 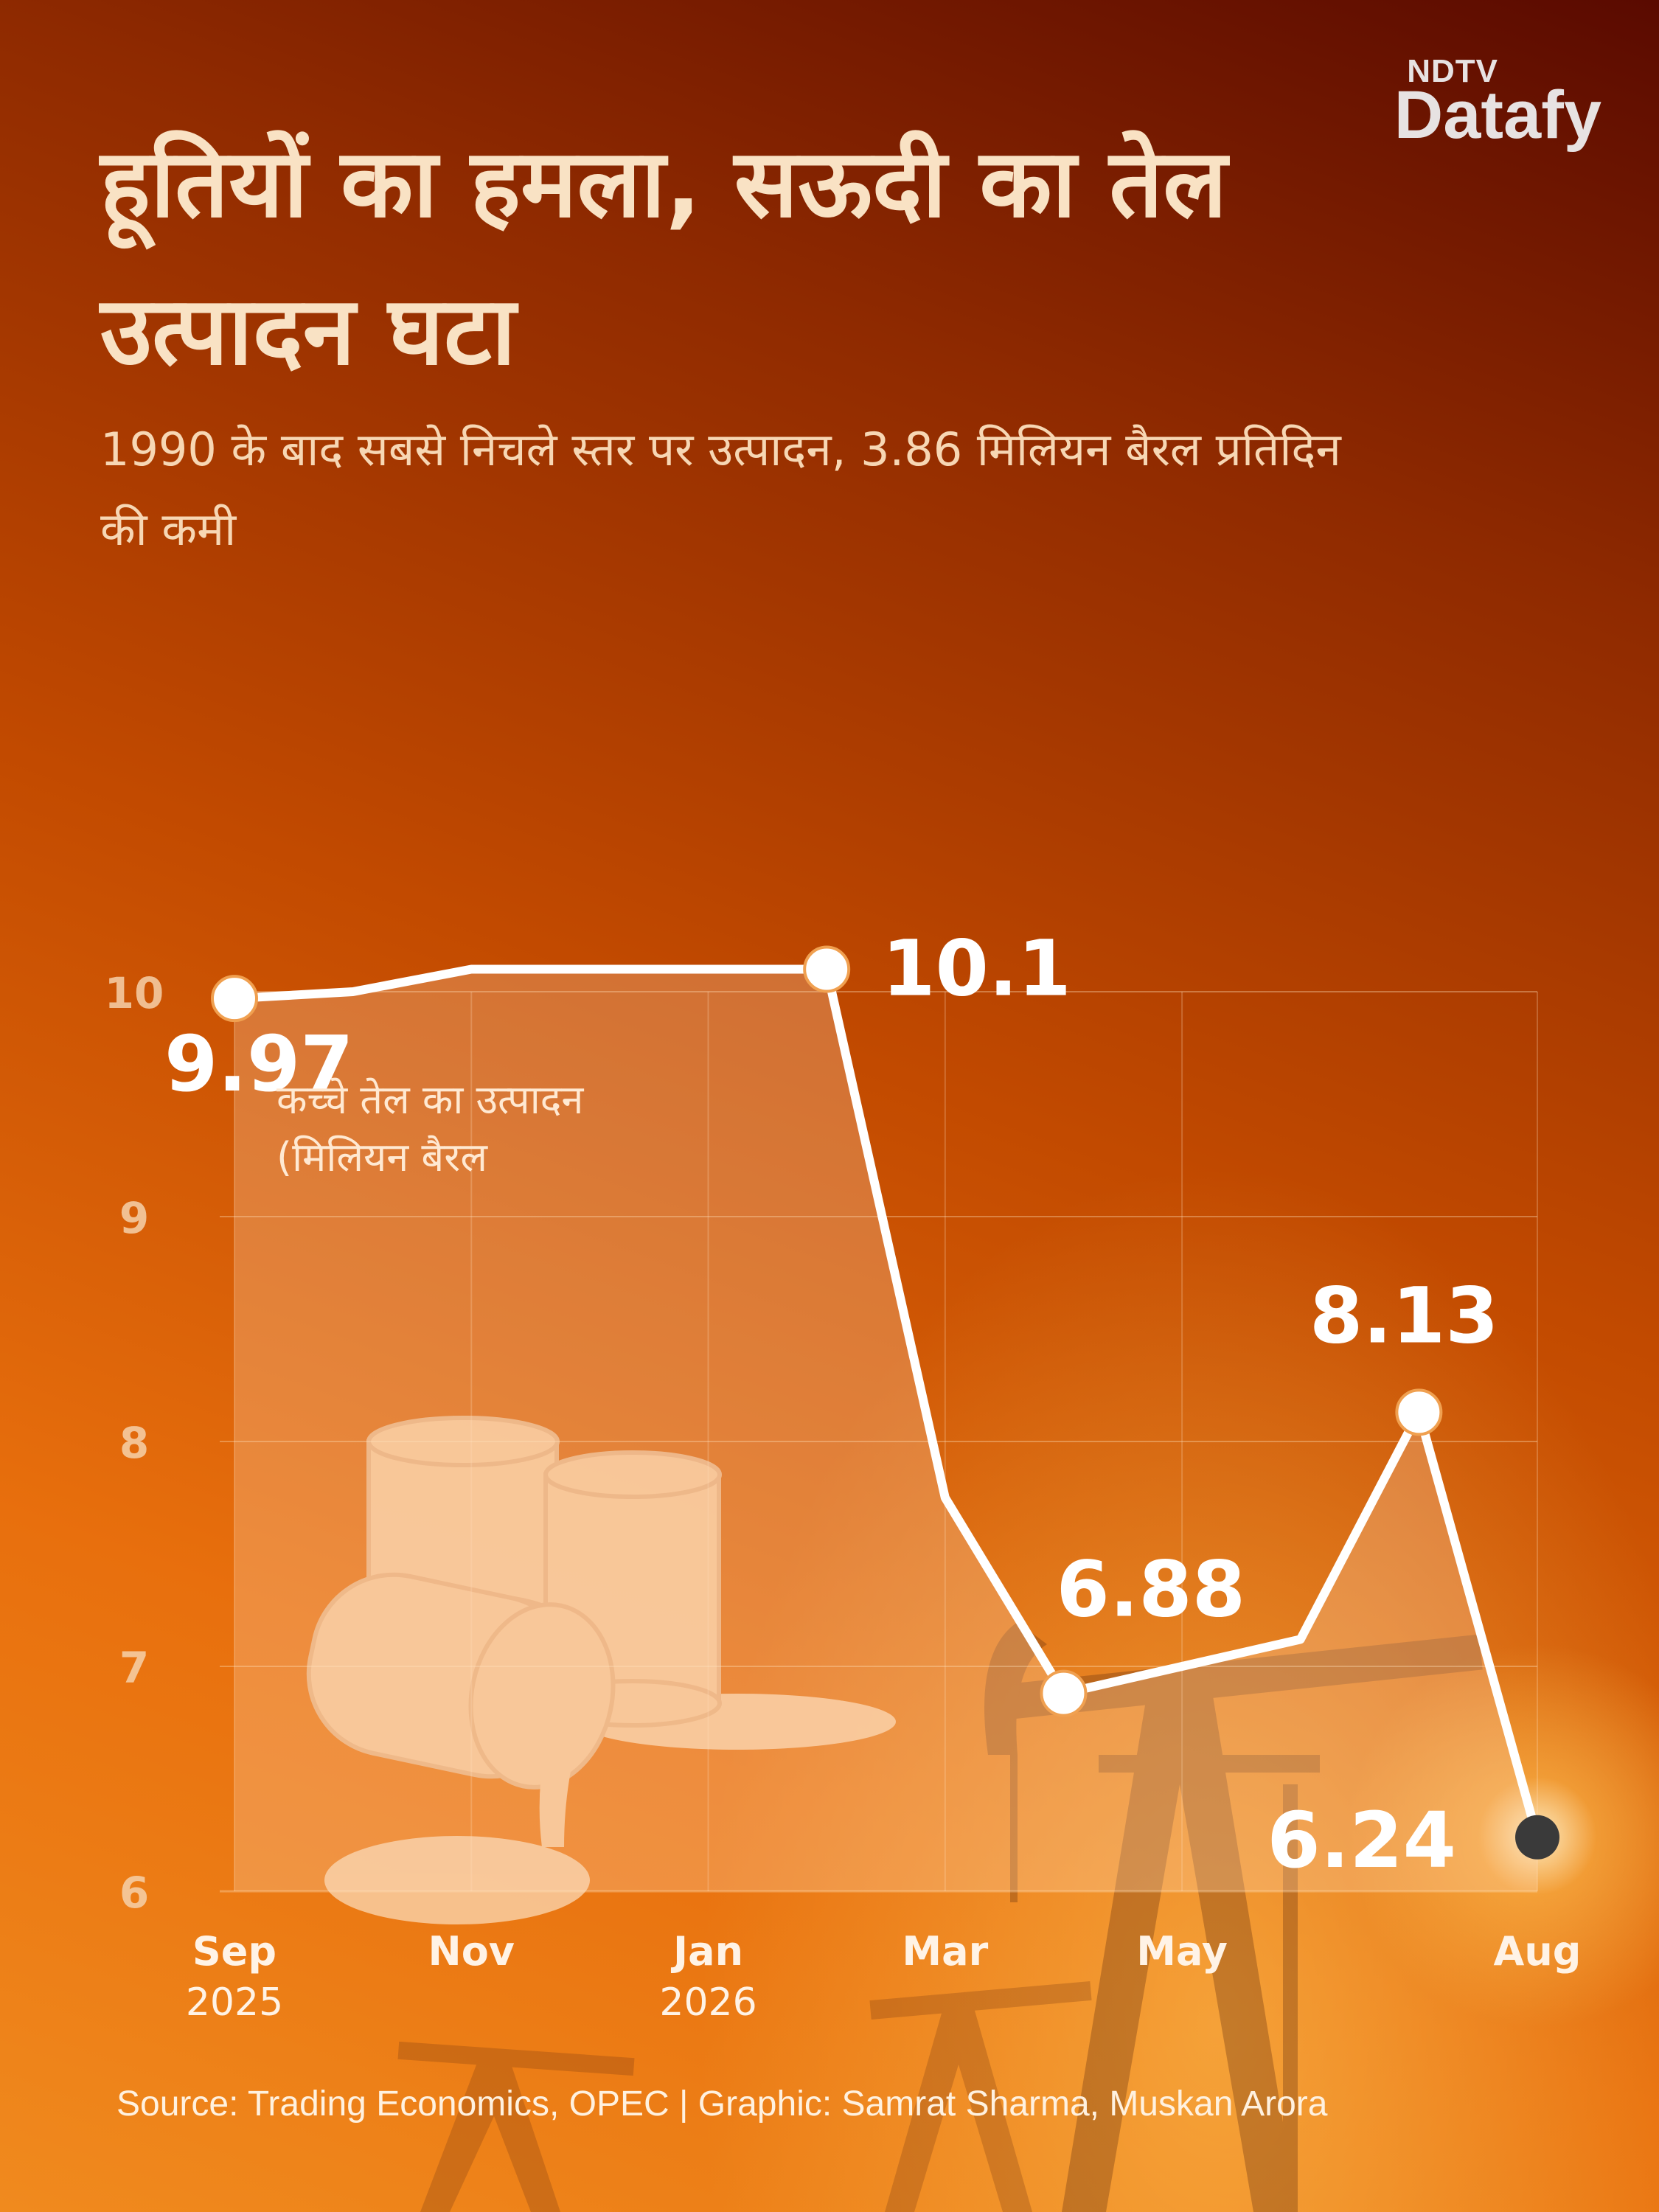 I want to click on y-tick-label-9: 9, so click(x=134, y=1218).